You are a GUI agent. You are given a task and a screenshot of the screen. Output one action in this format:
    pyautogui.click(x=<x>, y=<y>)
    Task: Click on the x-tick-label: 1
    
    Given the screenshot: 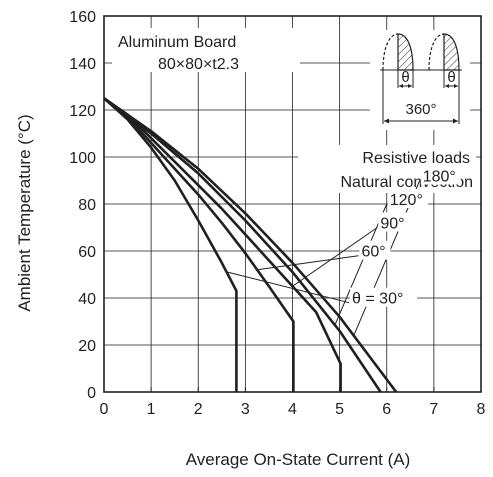 What is the action you would take?
    pyautogui.click(x=151, y=409)
    